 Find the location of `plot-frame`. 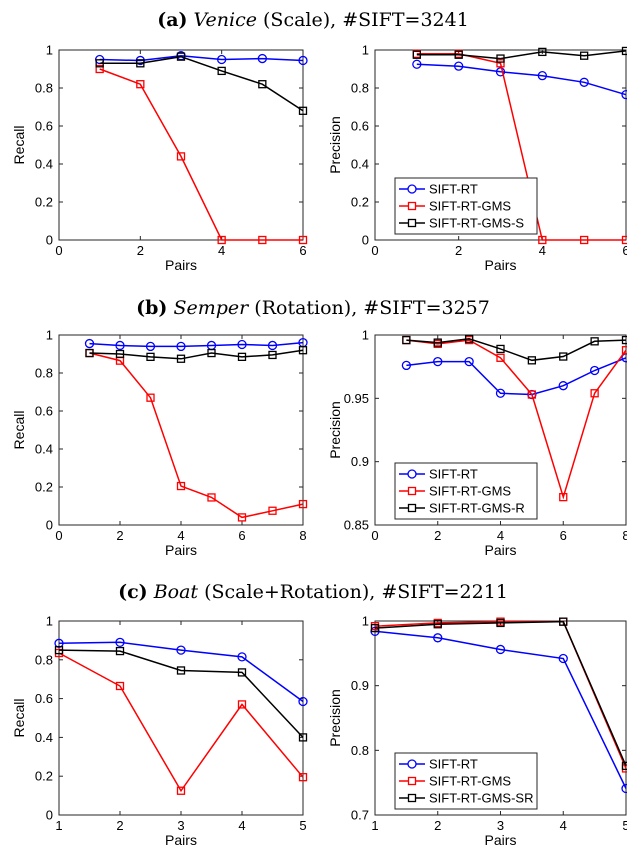

plot-frame is located at coordinates (181, 718).